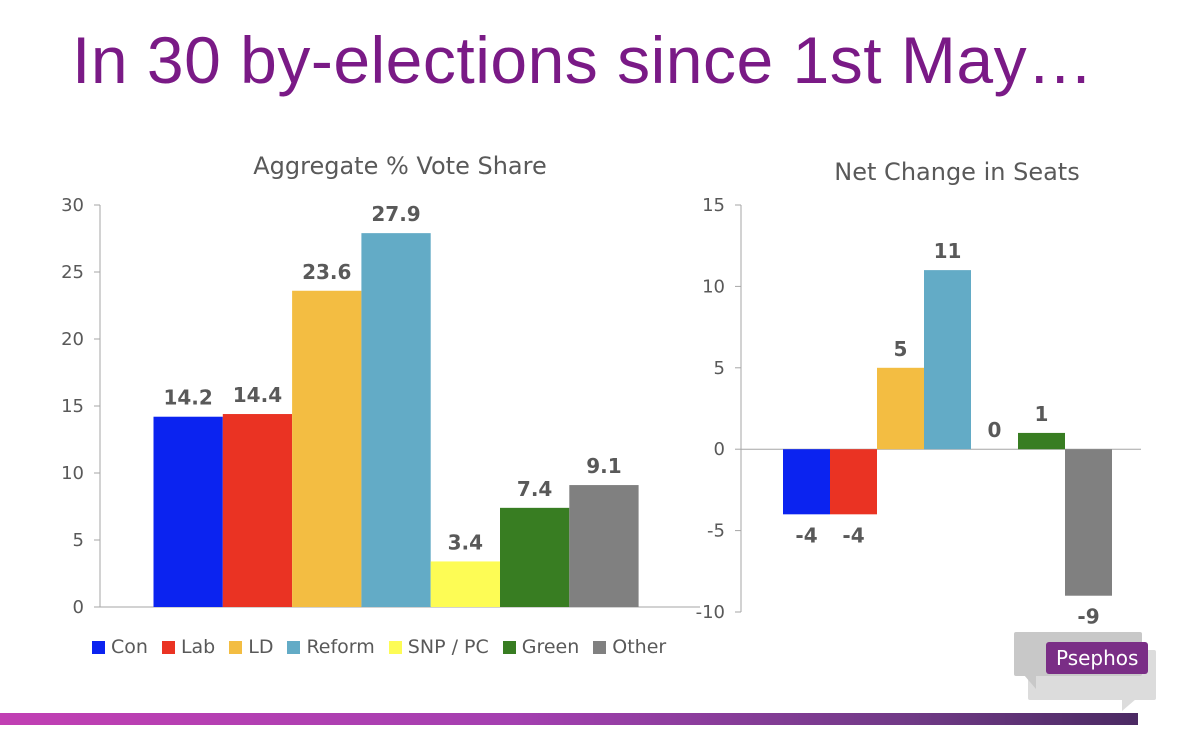  I want to click on legend-swatch-reform, so click(294, 647).